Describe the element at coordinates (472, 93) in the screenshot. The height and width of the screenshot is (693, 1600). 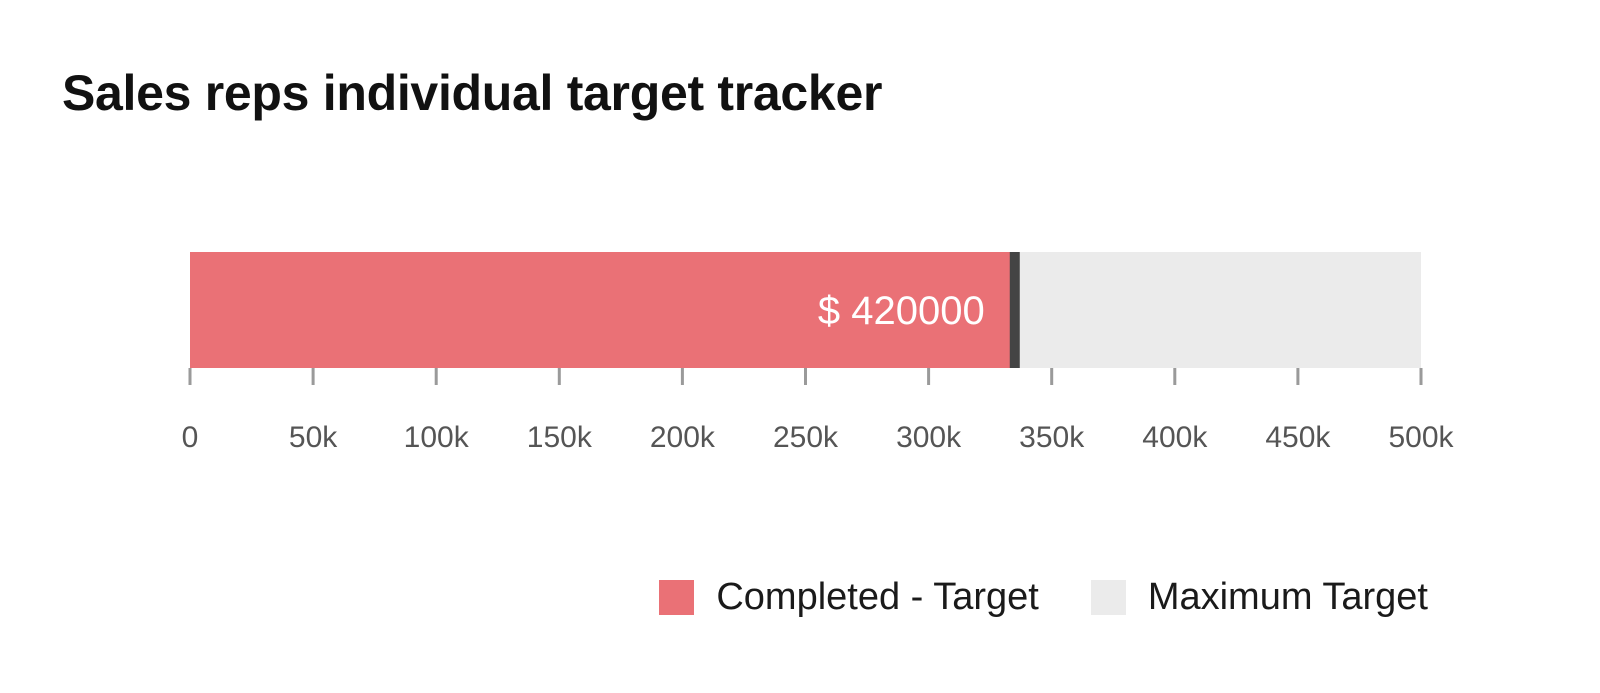
I see `chart-title: Sales reps individual target tracker` at that location.